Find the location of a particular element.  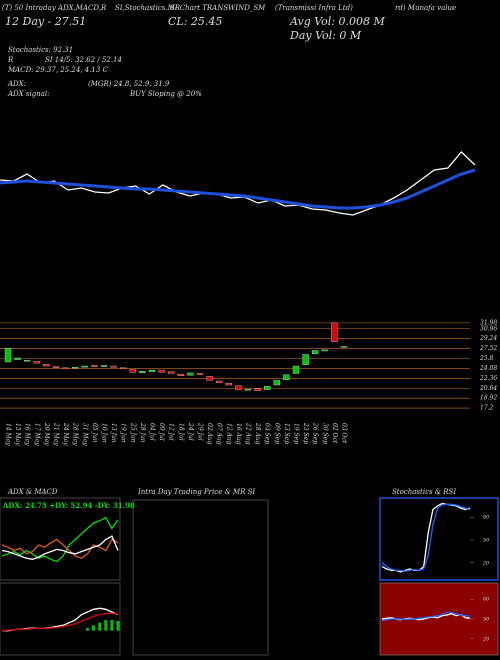

x-tick-label: 09 Sep is located at coordinates (276, 433).